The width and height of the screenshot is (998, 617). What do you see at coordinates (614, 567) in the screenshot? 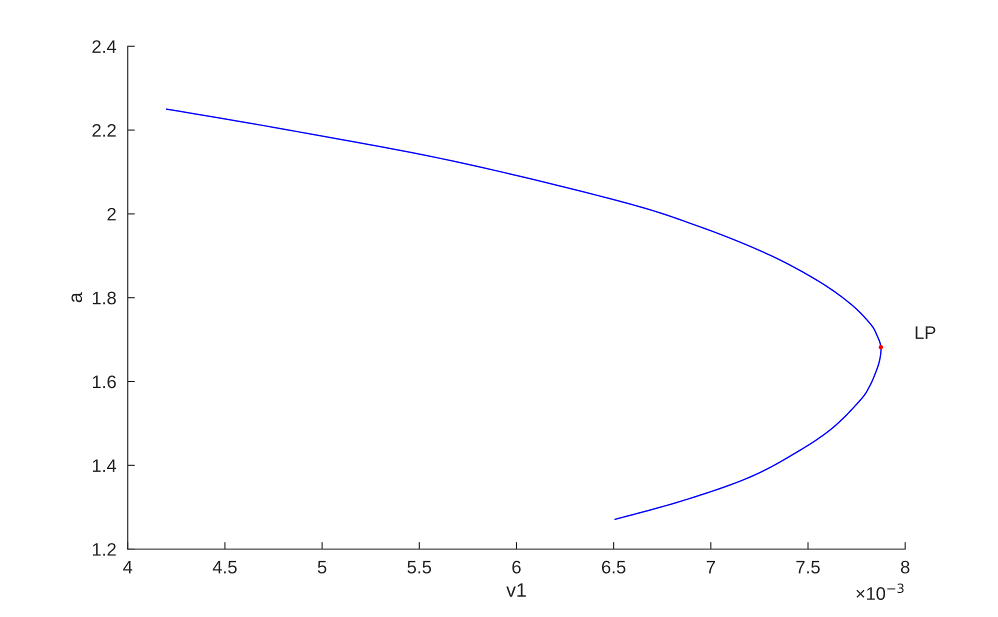
I see `x-tick-label: 6.5` at bounding box center [614, 567].